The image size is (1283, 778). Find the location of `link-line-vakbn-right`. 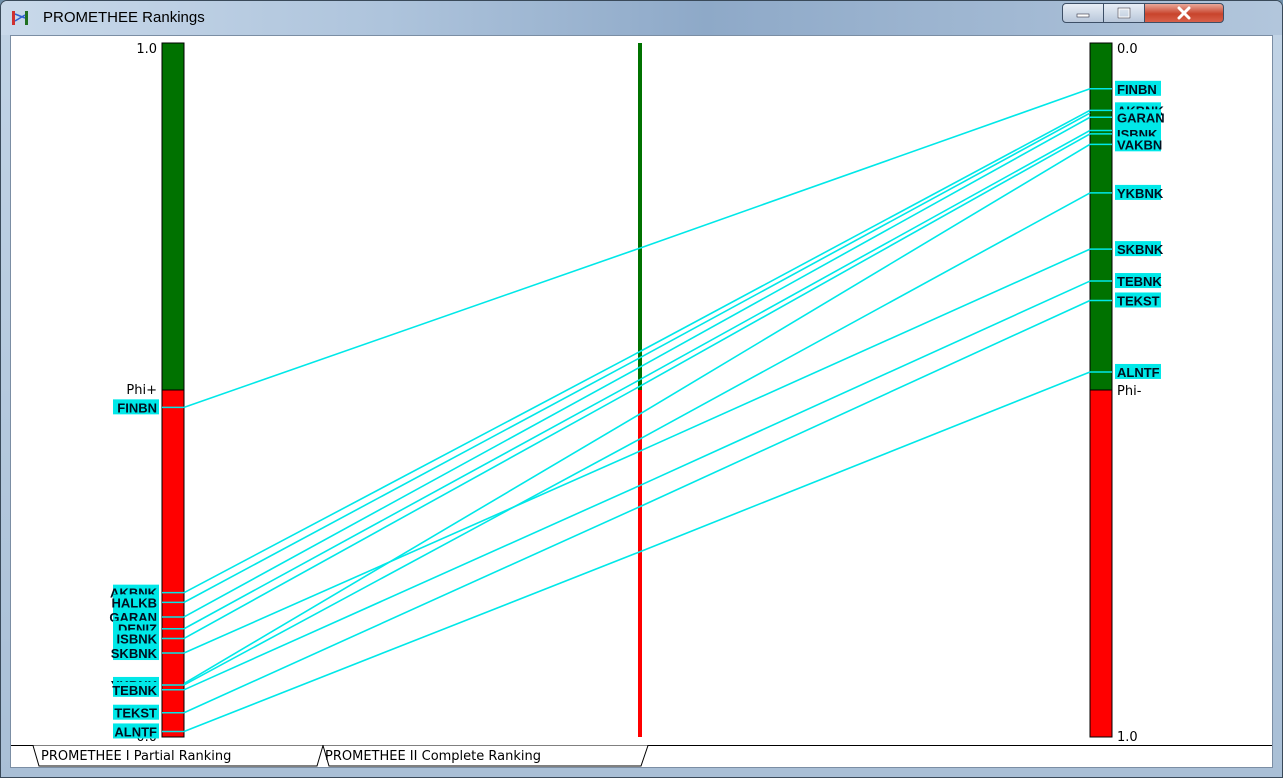

link-line-vakbn-right is located at coordinates (865, 279).